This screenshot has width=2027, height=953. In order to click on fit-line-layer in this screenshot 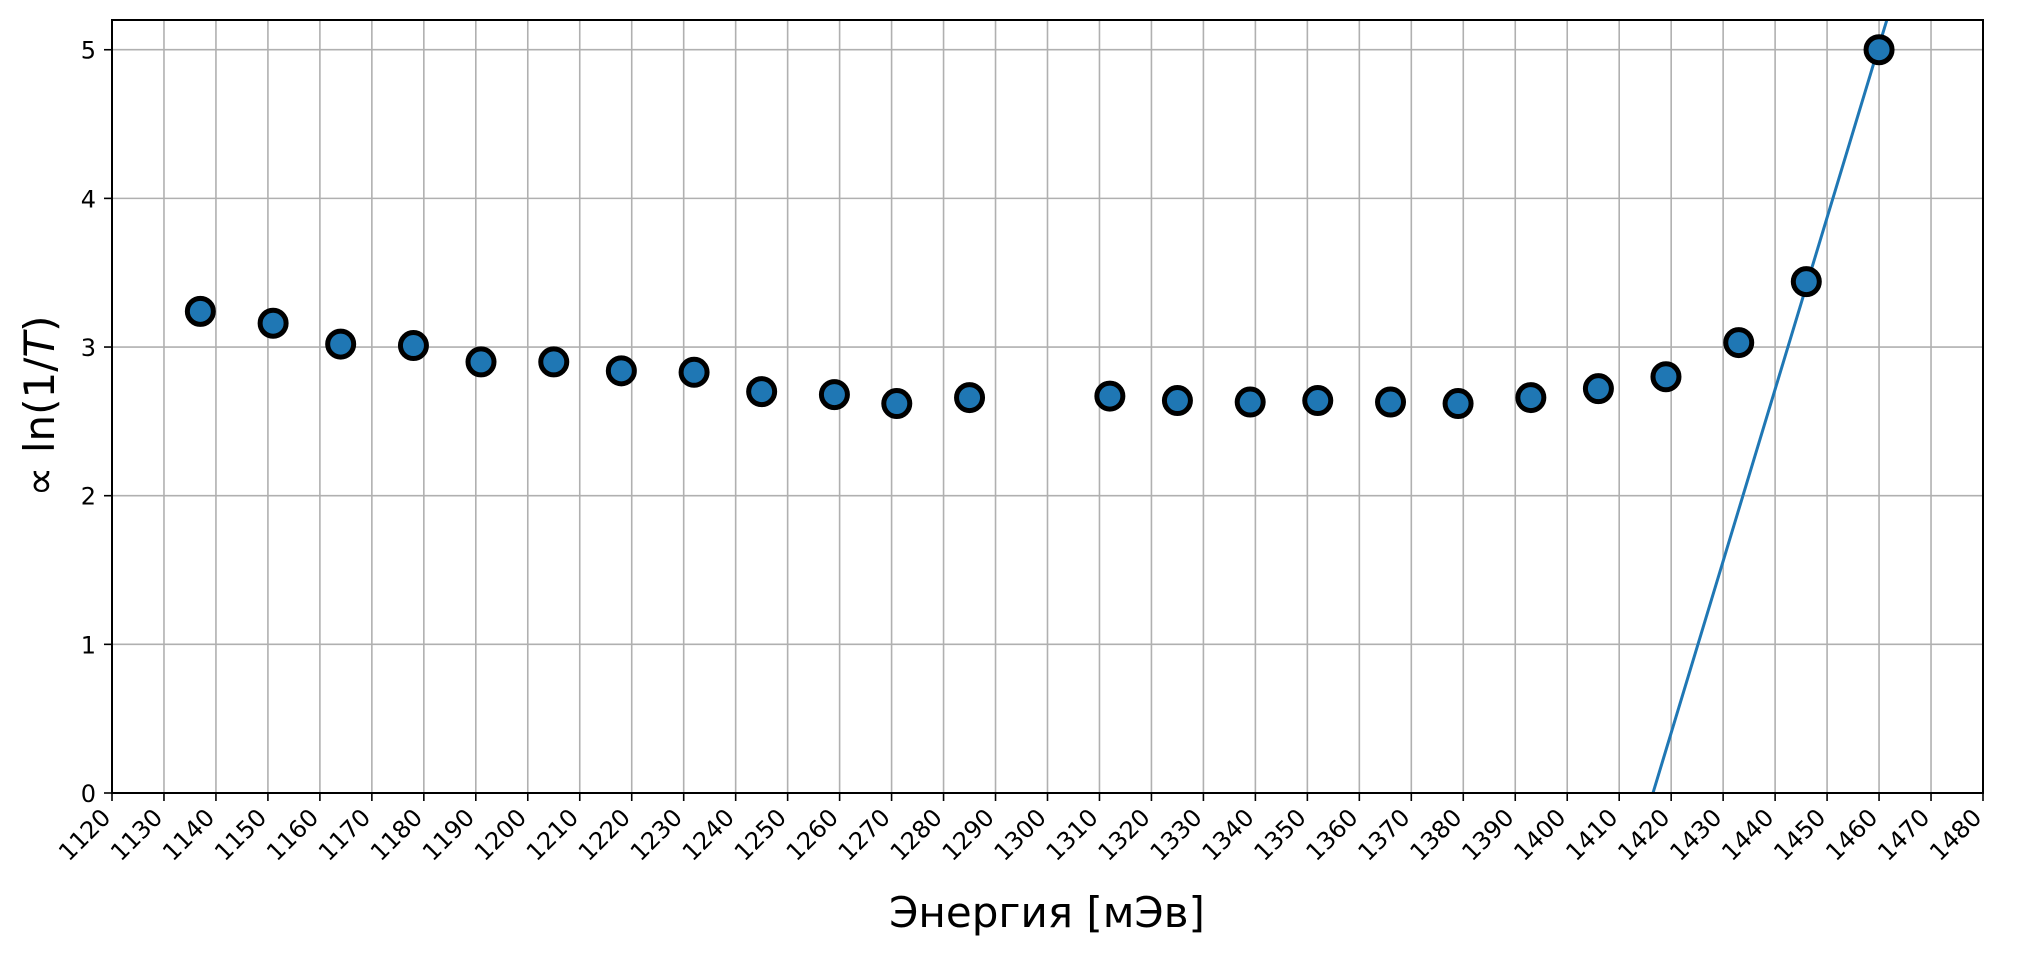, I will do `click(1770, 406)`.